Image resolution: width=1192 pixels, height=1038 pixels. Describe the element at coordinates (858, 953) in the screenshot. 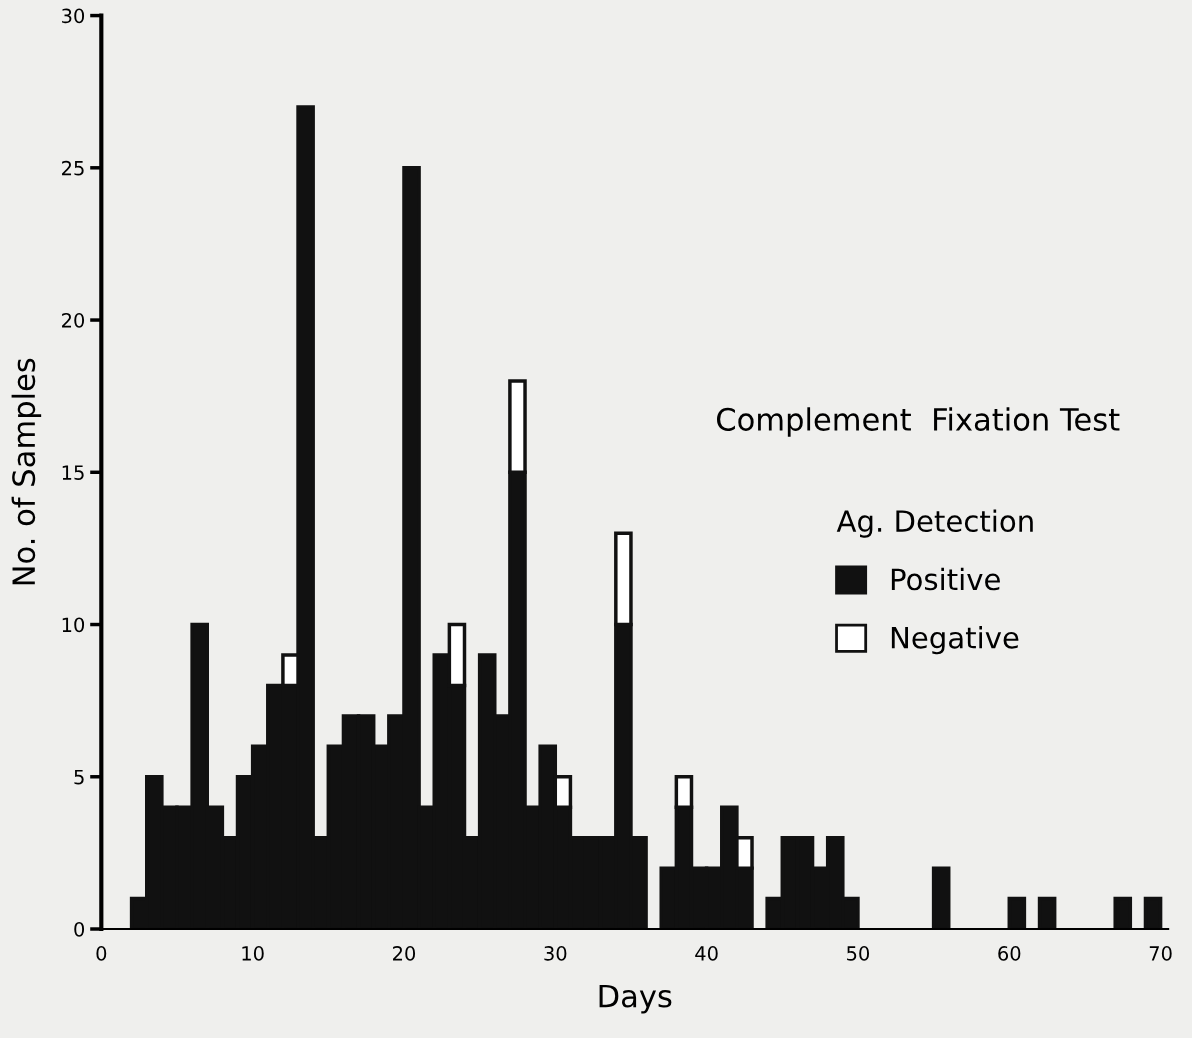

I see `x-tick-label: 50` at that location.